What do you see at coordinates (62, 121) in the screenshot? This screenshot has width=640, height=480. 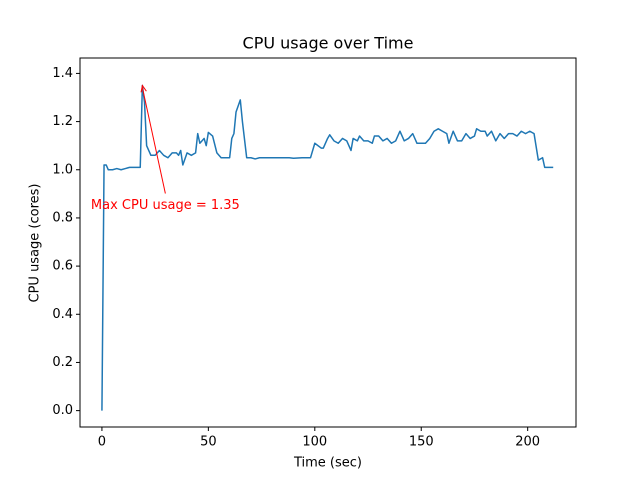 I see `y-tick-label: 1.2` at bounding box center [62, 121].